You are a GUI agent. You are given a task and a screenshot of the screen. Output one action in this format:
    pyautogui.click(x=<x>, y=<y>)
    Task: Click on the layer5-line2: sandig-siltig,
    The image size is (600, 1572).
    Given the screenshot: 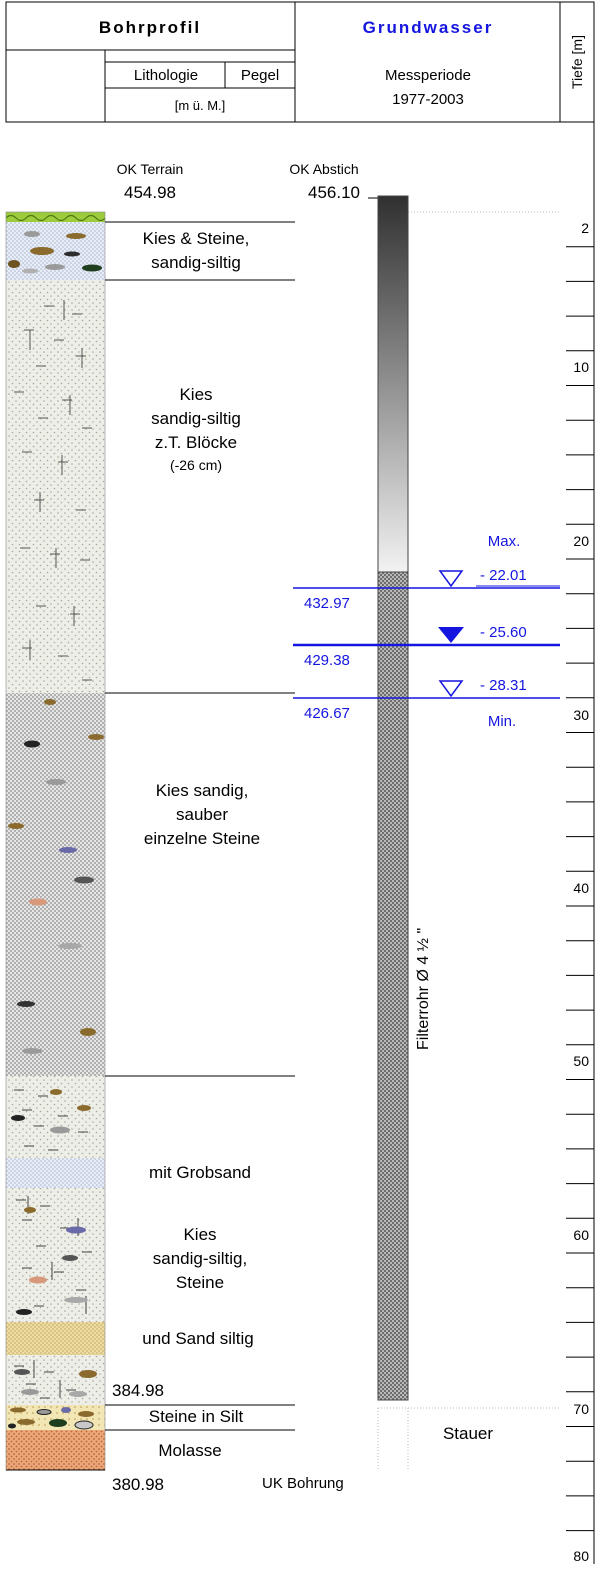 What is the action you would take?
    pyautogui.click(x=200, y=1258)
    